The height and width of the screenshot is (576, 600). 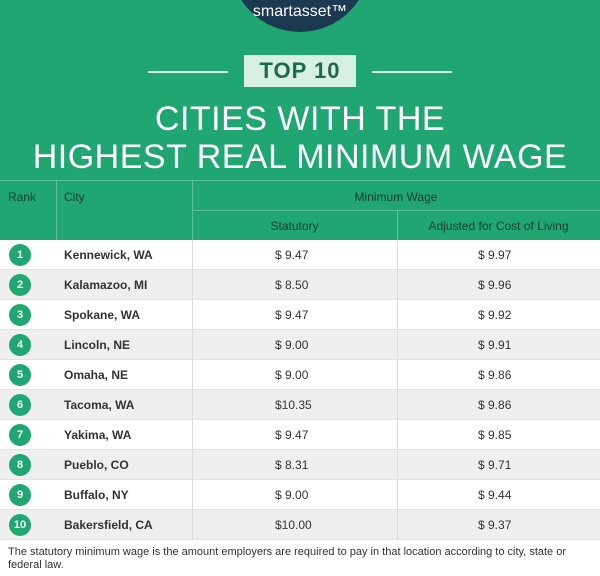 What do you see at coordinates (20, 405) in the screenshot?
I see `rank-badge: 6` at bounding box center [20, 405].